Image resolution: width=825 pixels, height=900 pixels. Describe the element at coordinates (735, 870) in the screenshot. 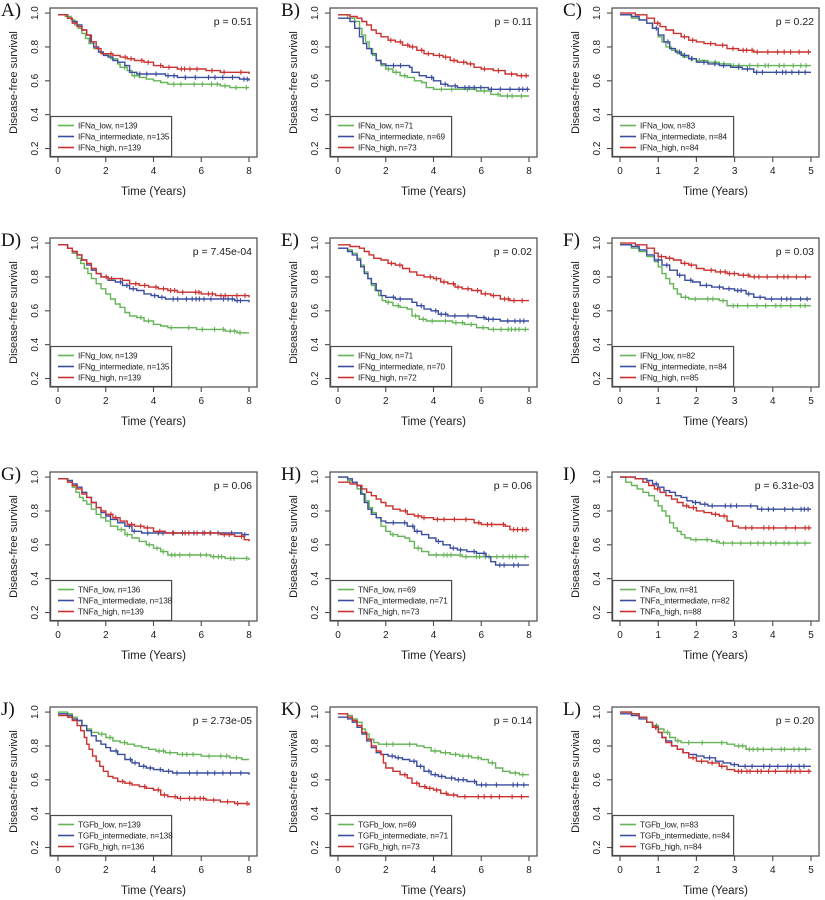

I see `x-tick-label: 3` at that location.